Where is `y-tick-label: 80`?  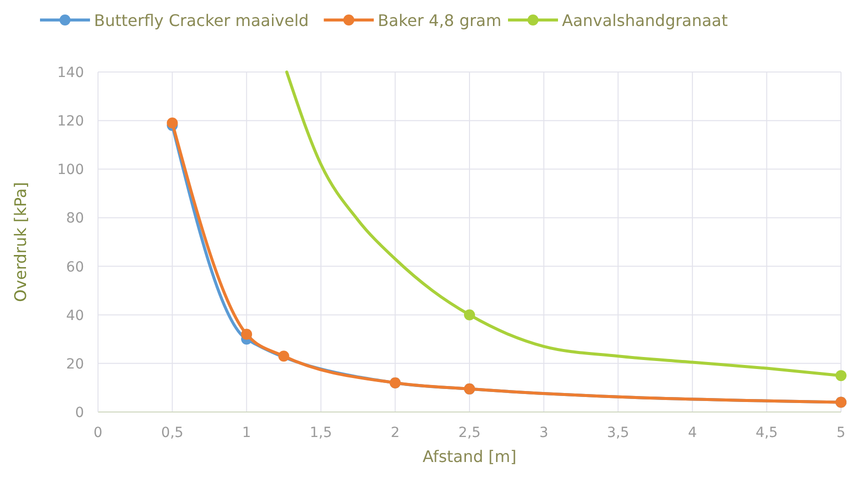 y-tick-label: 80 is located at coordinates (75, 218).